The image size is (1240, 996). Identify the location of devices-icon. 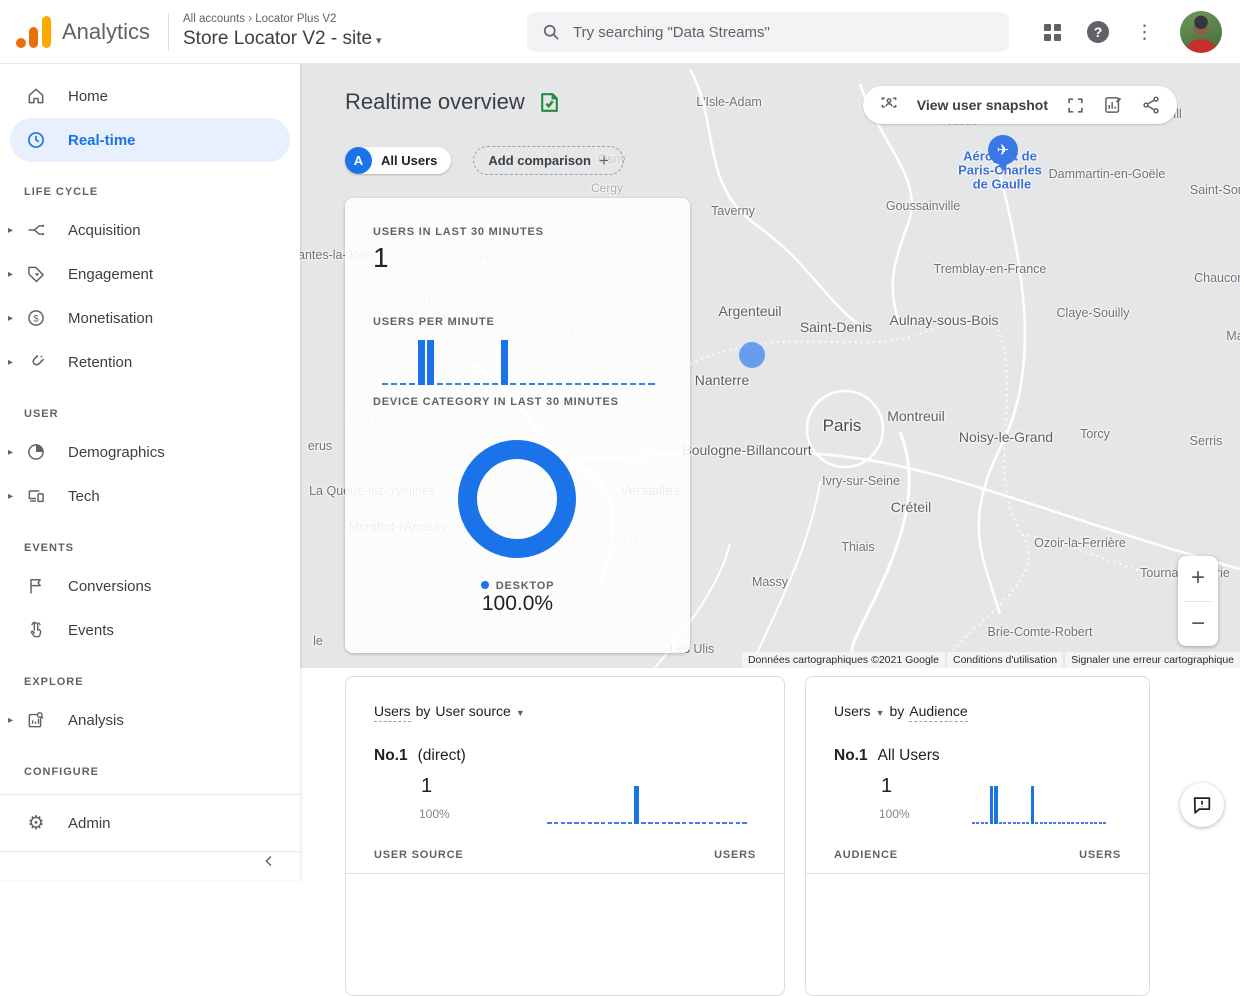
(36, 496).